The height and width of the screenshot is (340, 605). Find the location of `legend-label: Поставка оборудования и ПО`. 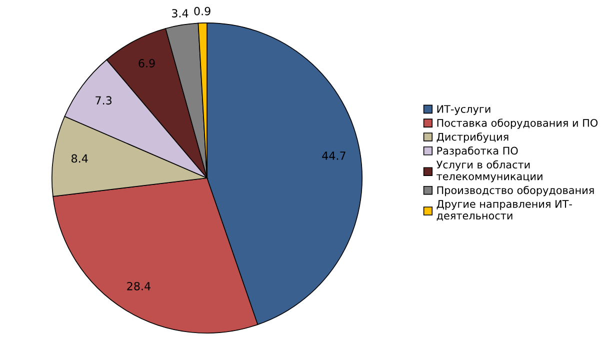

legend-label: Поставка оборудования и ПО is located at coordinates (517, 123).